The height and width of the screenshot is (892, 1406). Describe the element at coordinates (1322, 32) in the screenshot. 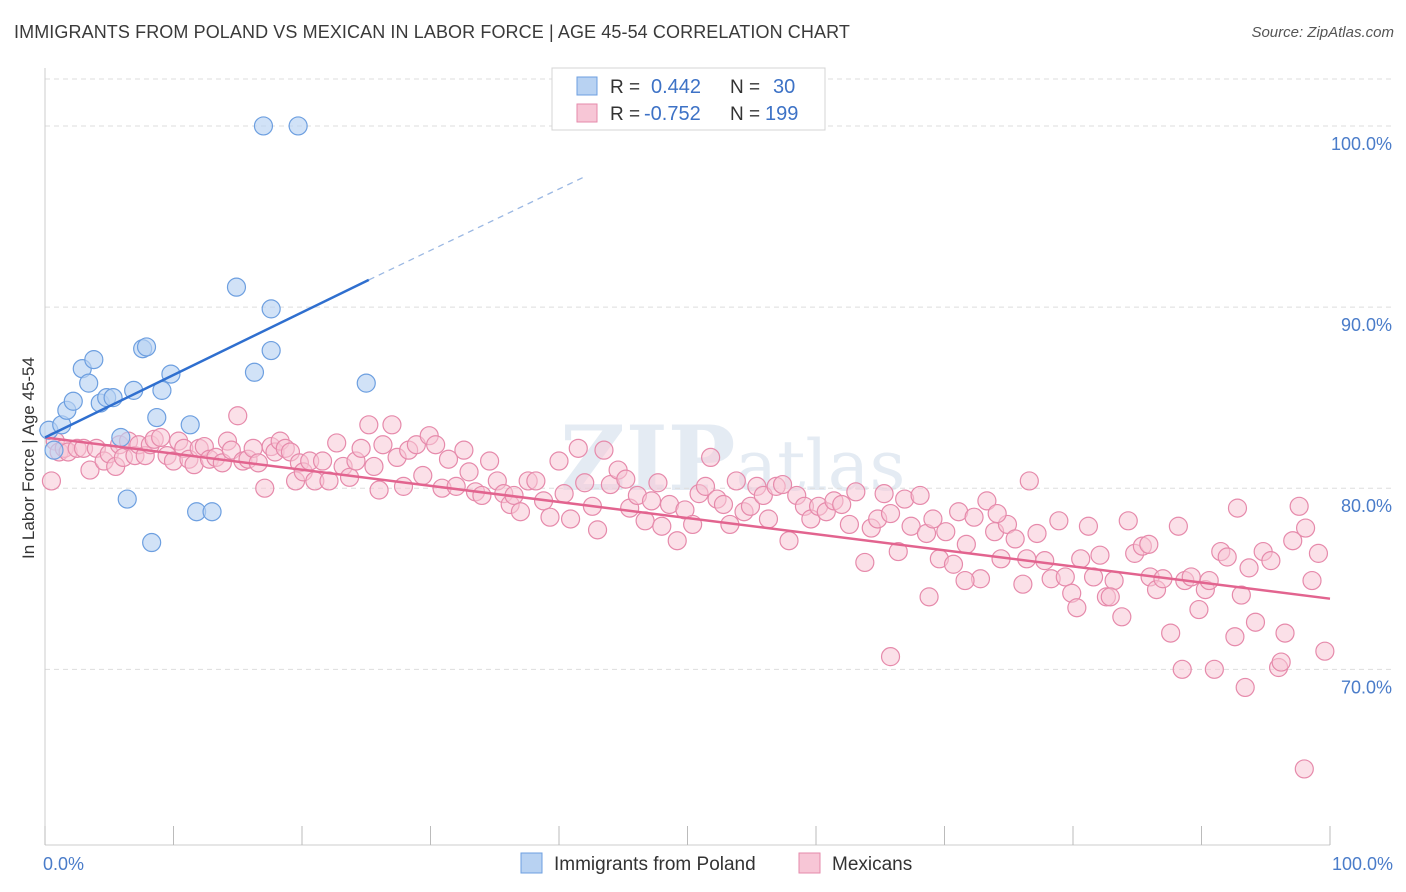

I see `source-label: Source: ZipAtlas.com` at that location.